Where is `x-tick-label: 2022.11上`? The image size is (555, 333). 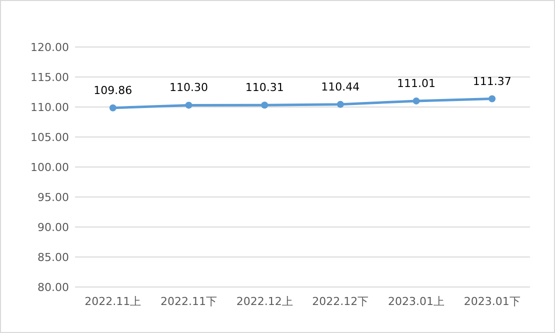 x-tick-label: 2022.11上 is located at coordinates (113, 301).